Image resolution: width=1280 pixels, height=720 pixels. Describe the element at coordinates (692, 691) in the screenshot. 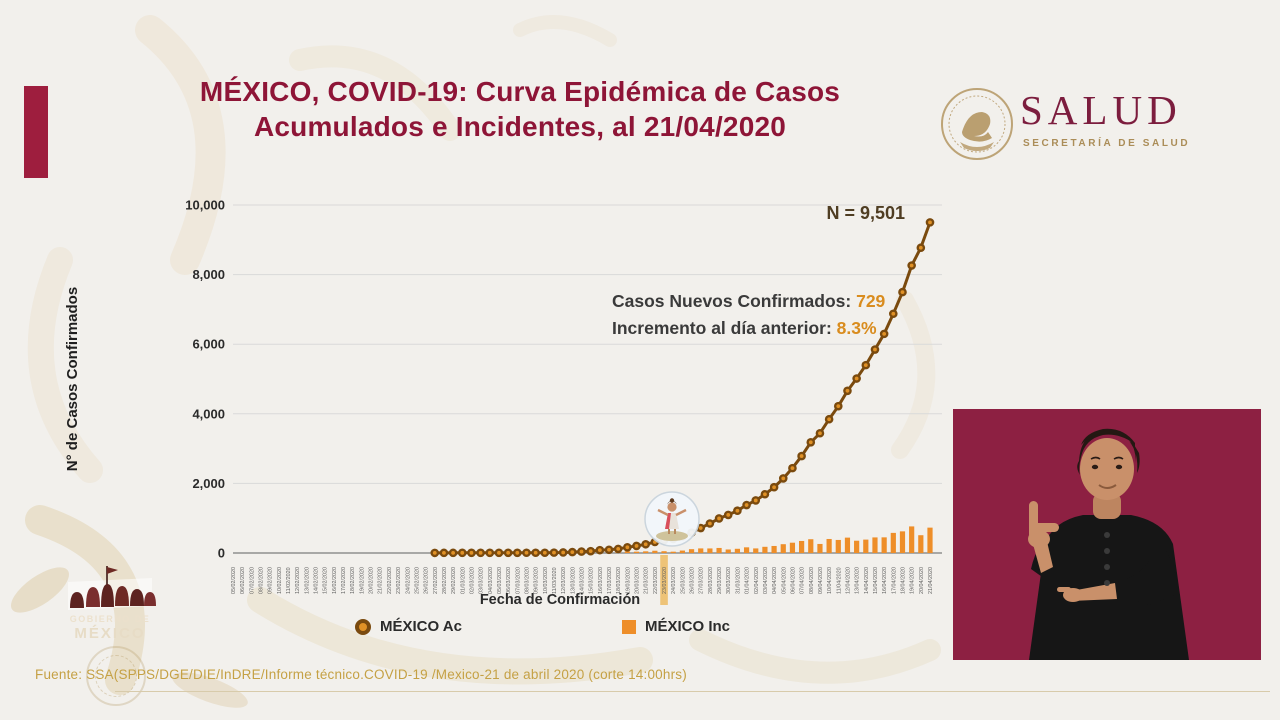

I see `footer-divider` at that location.